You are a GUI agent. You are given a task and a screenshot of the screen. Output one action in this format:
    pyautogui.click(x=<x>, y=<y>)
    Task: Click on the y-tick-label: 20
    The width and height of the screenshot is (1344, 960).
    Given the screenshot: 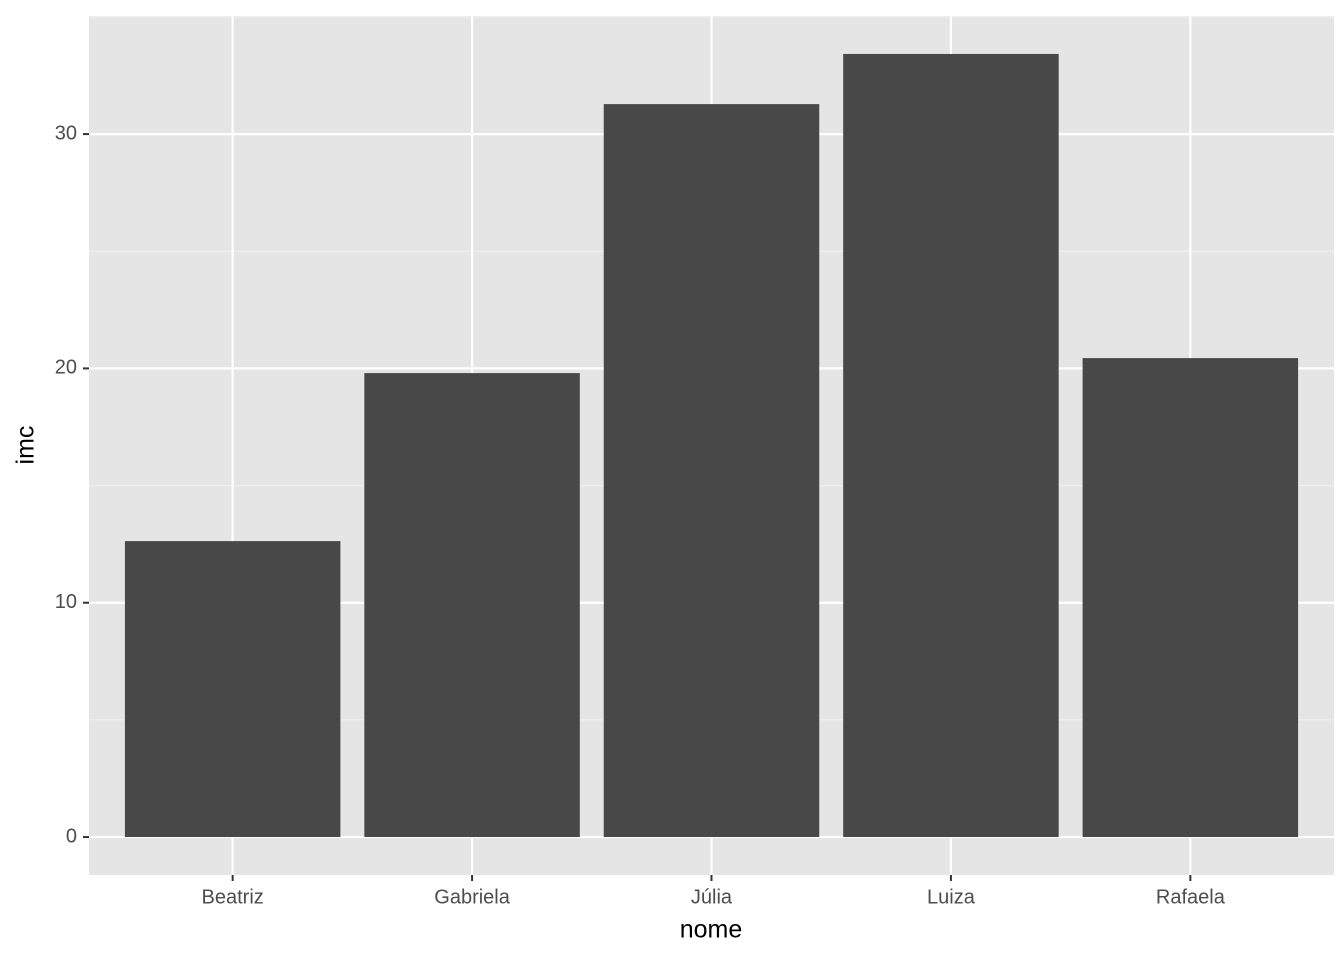 What is the action you would take?
    pyautogui.click(x=66, y=368)
    